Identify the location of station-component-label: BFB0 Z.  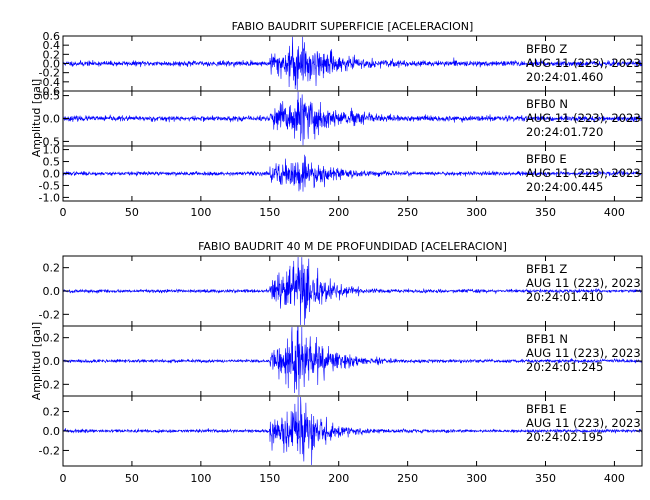
(546, 49).